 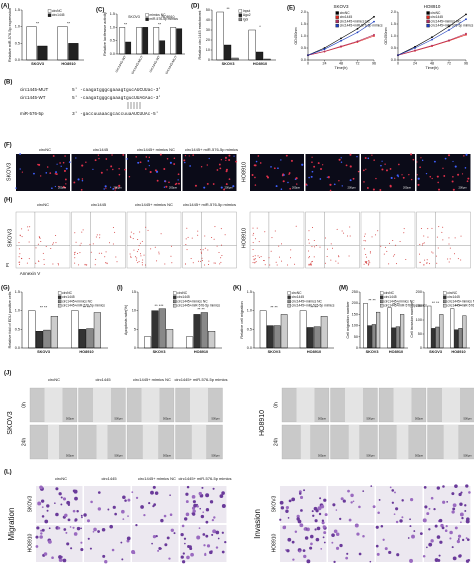 What do you see at coordinates (393, 12) in the screenshot?
I see `y-tick-label: 2.0` at bounding box center [393, 12].